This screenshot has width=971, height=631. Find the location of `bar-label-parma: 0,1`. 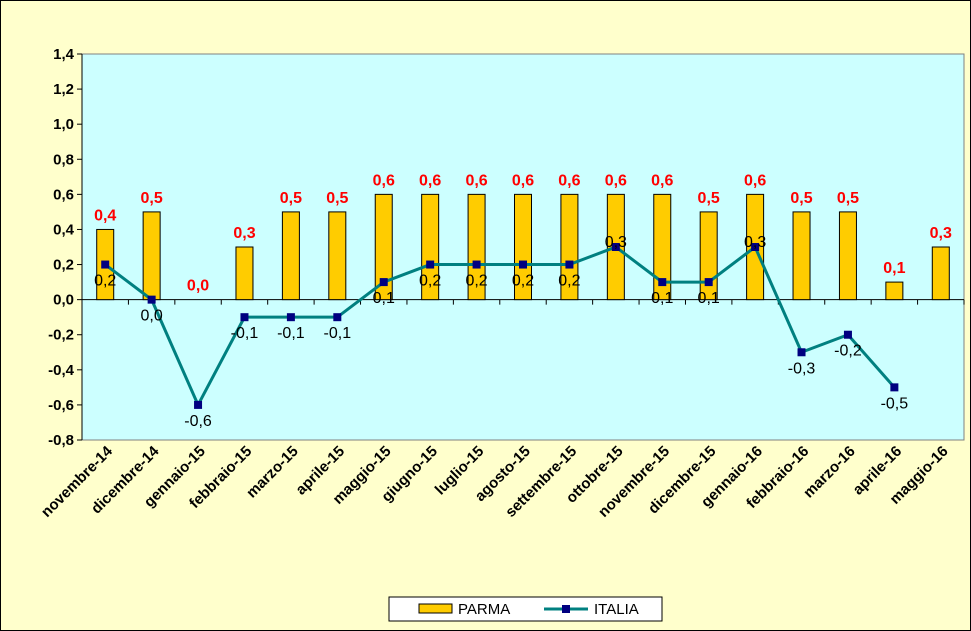

bar-label-parma: 0,1 is located at coordinates (894, 268).